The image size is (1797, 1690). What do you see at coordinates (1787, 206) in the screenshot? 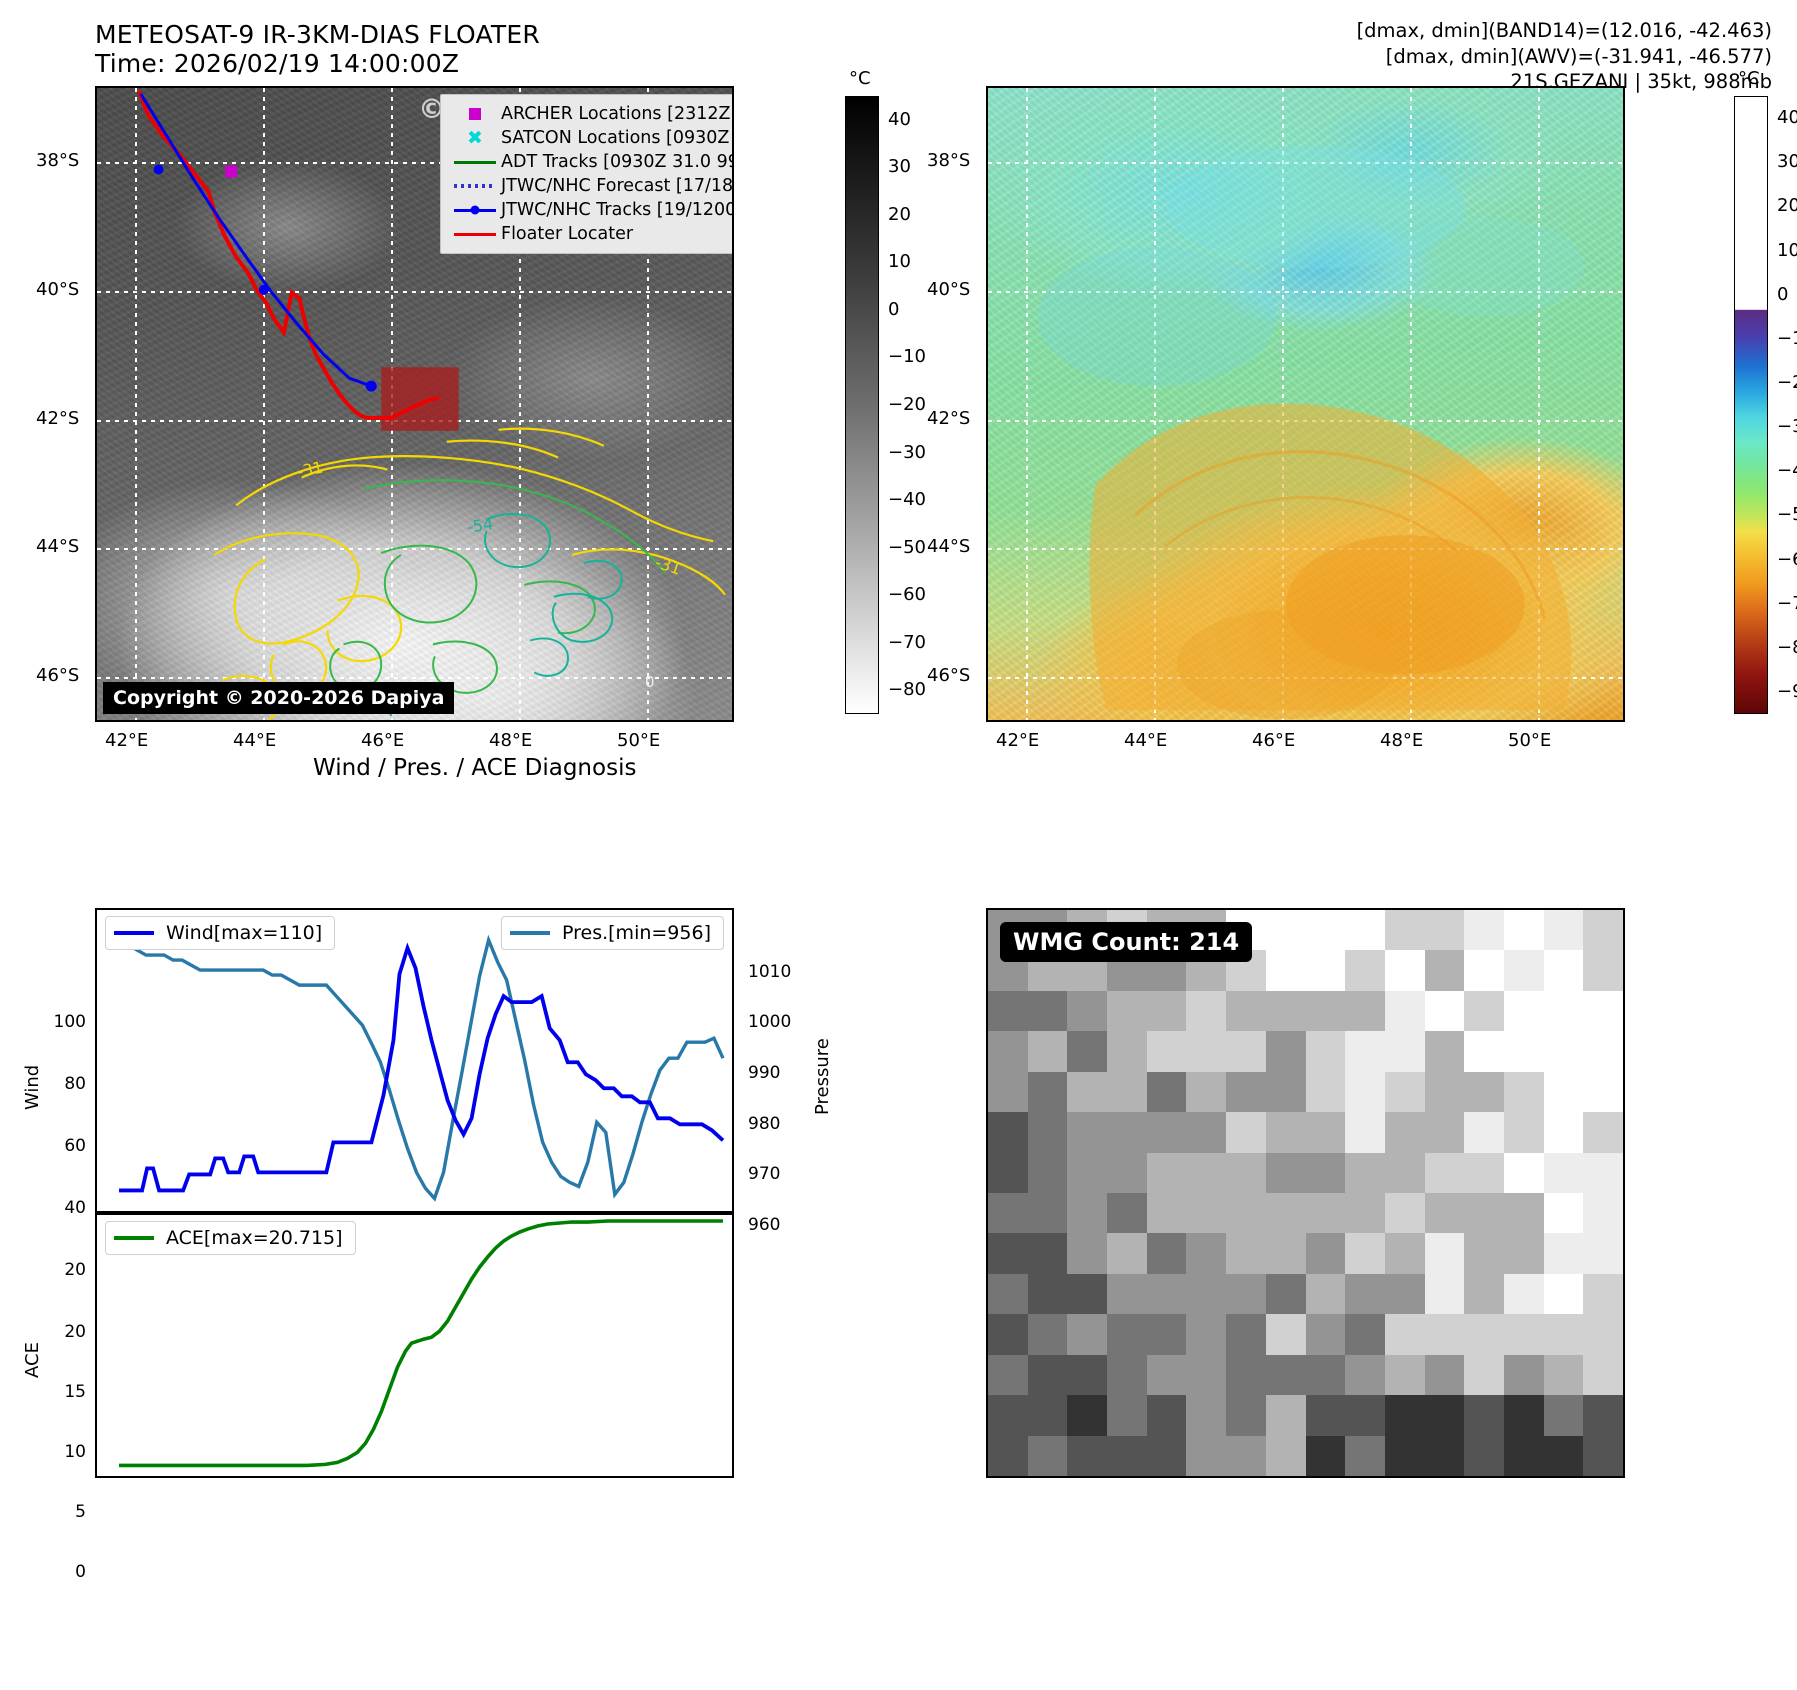
I see `awv-colorbar-tick-2: 20` at bounding box center [1787, 206].